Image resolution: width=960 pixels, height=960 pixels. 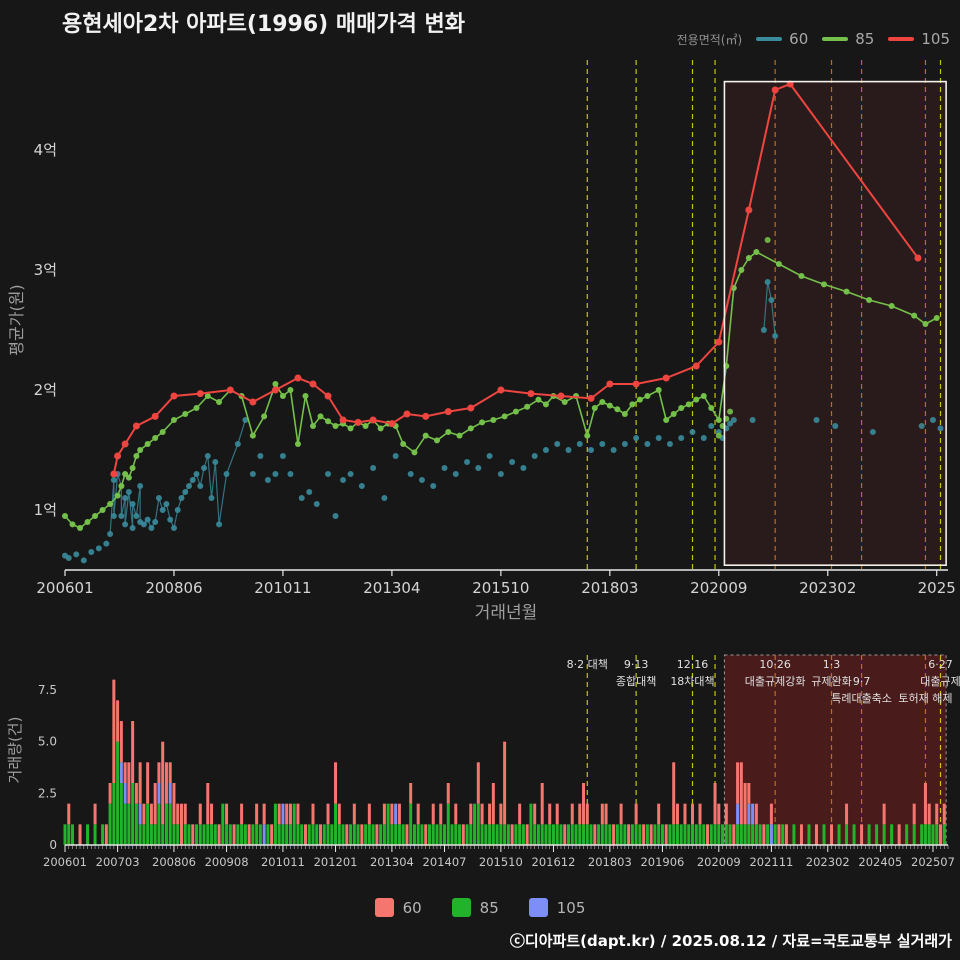 I want to click on volume-x-tick-label: 200908, so click(x=227, y=862).